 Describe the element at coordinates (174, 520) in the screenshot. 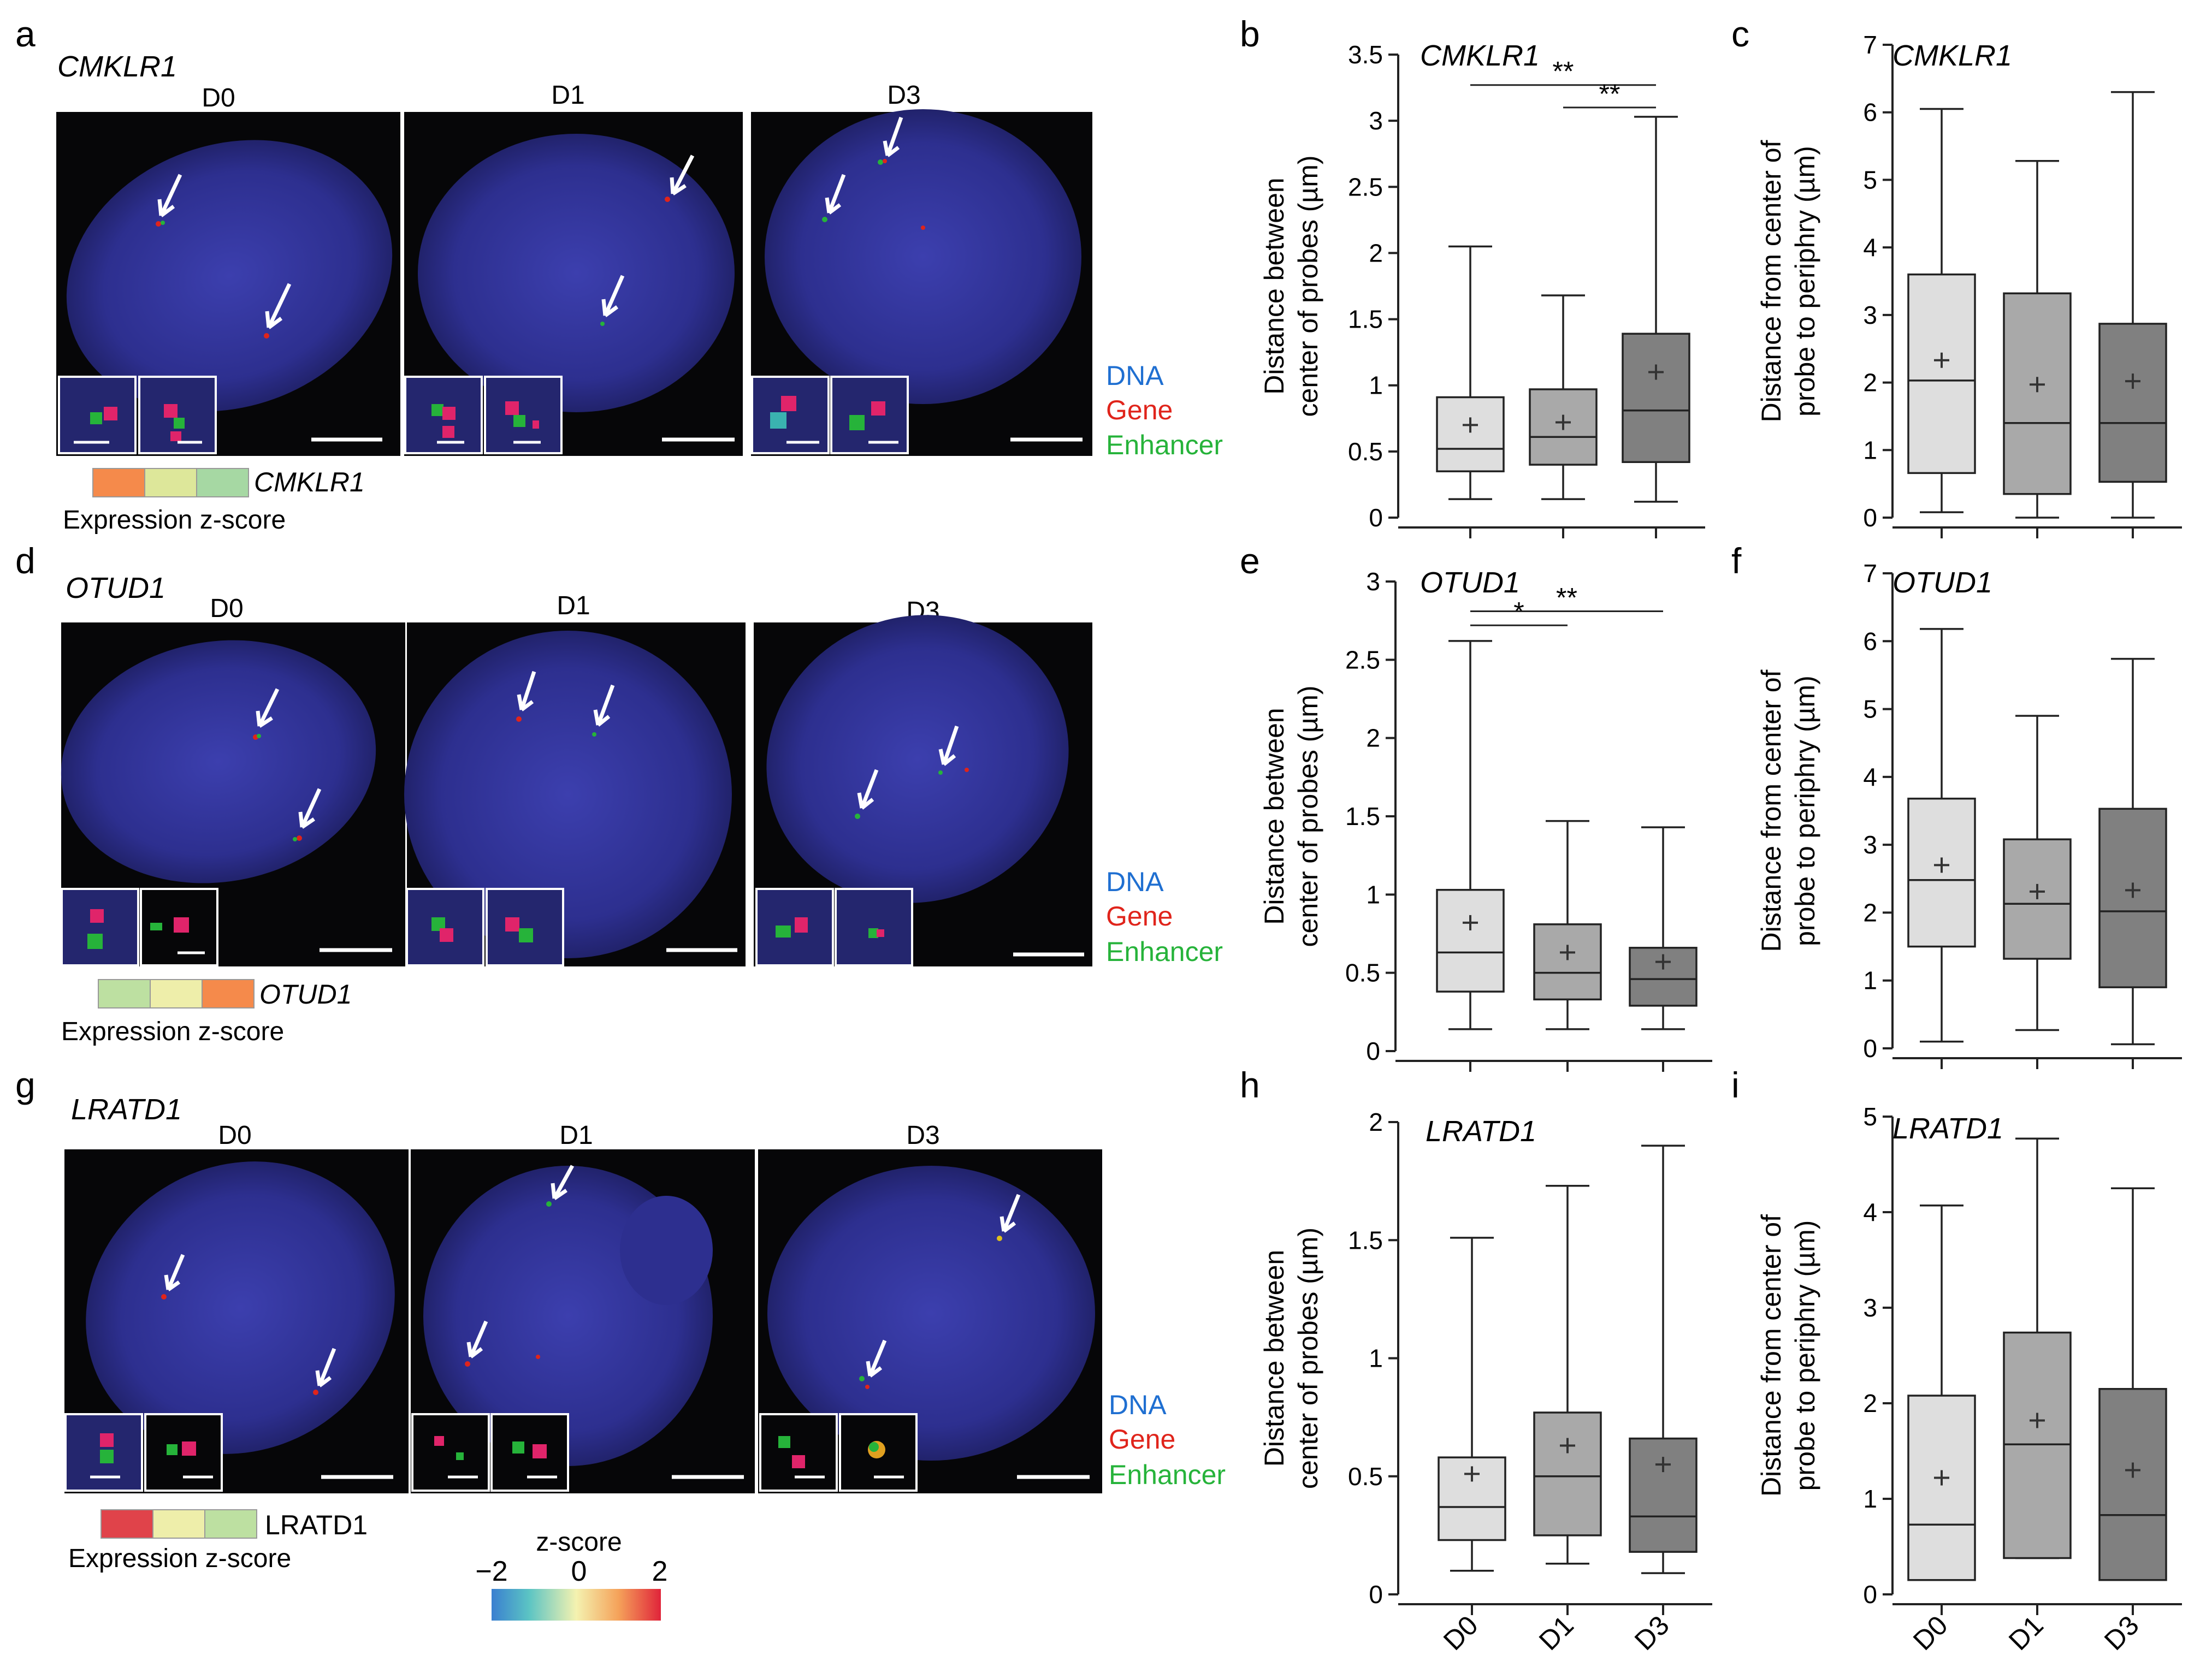

I see `row-a-expression-label: Expression z-score` at that location.